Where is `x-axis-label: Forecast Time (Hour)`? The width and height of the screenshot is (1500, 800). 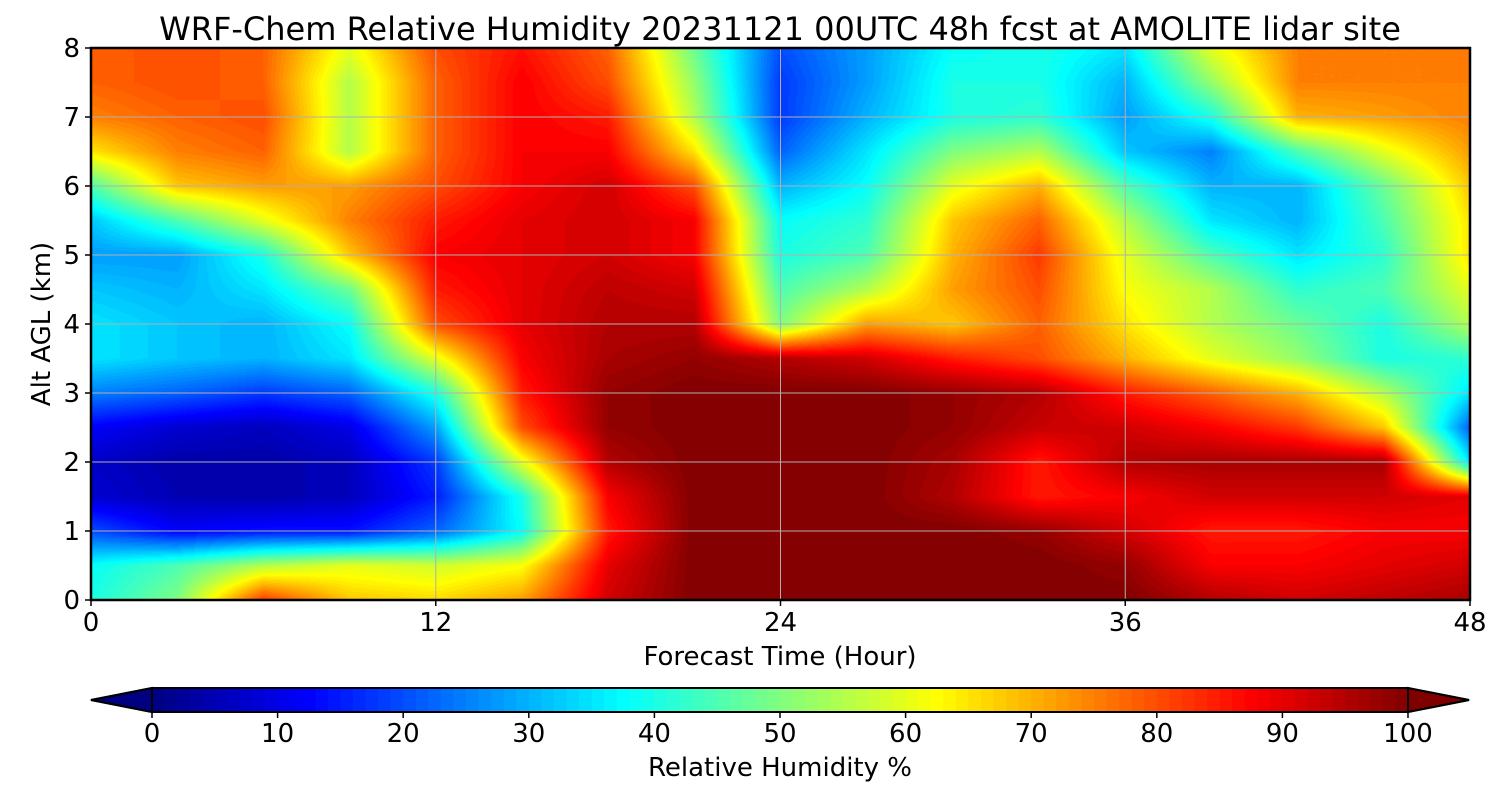 x-axis-label: Forecast Time (Hour) is located at coordinates (779, 657).